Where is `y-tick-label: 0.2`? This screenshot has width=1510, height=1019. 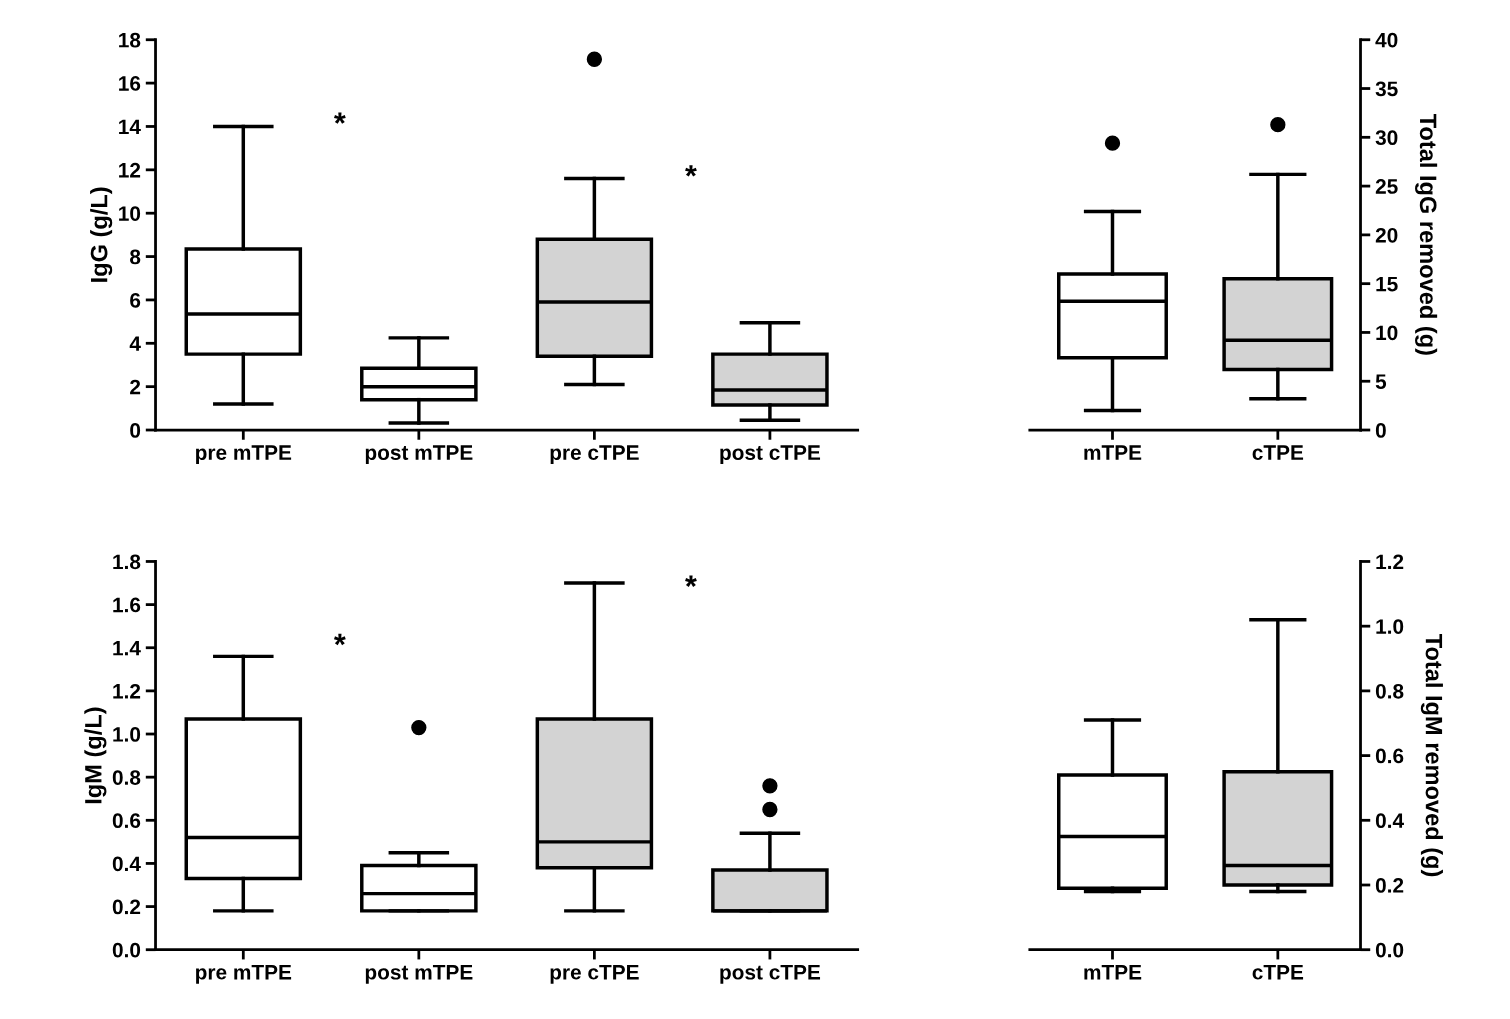 y-tick-label: 0.2 is located at coordinates (126, 907).